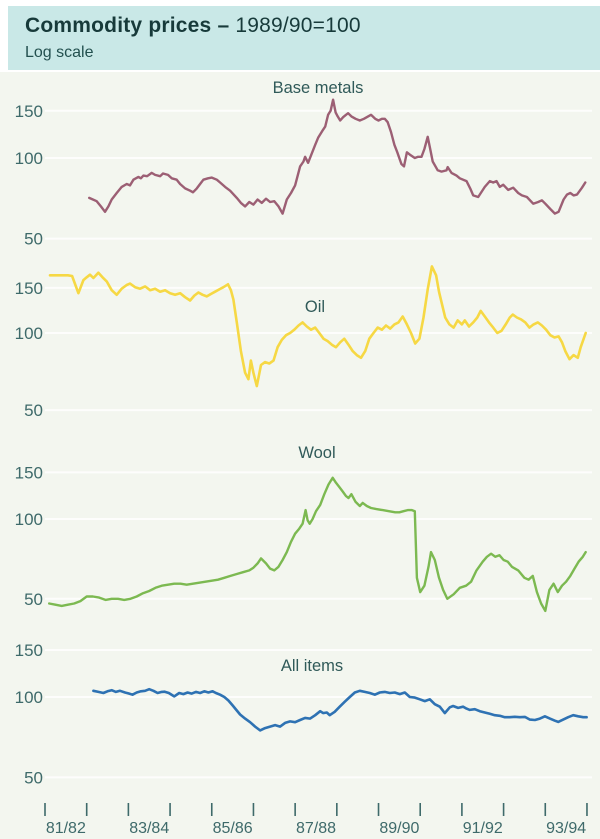 The image size is (600, 839). I want to click on page-title: Commodity prices – 1989/90=100, so click(312, 26).